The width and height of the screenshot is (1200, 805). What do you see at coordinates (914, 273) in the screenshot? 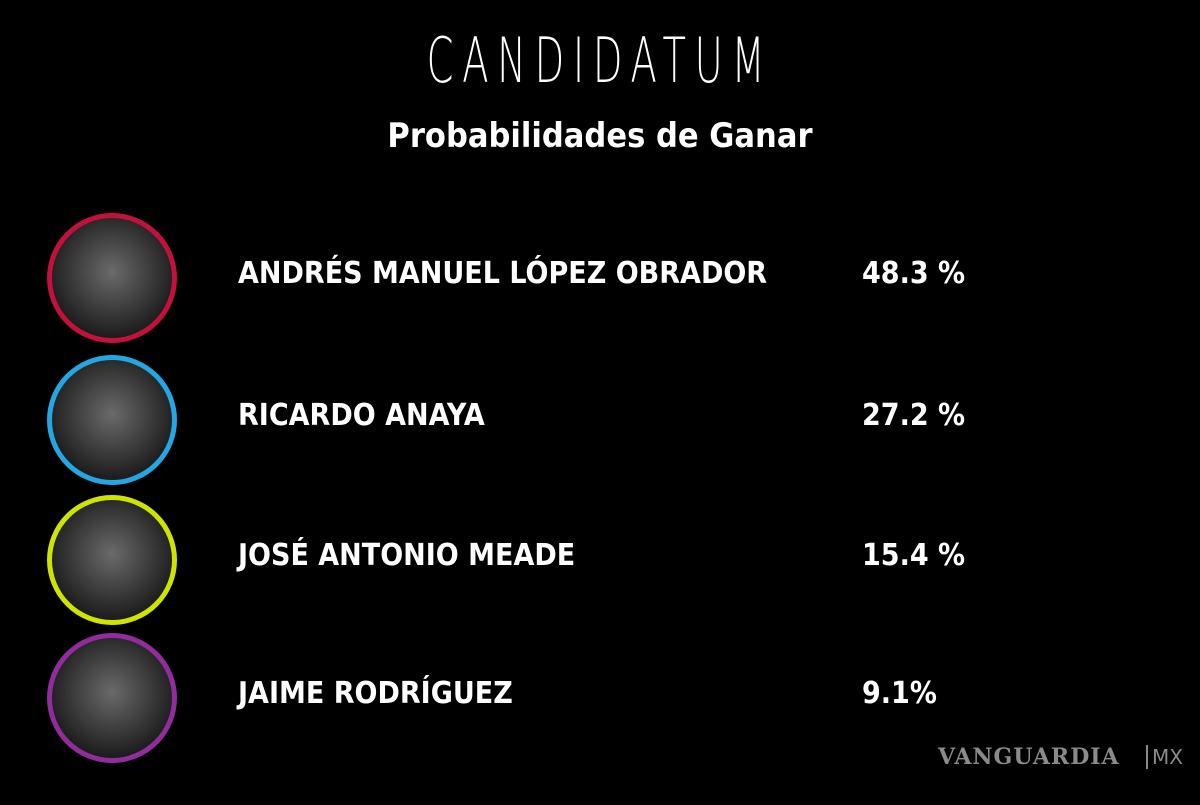
I see `candidate-percent: 48.3 %` at bounding box center [914, 273].